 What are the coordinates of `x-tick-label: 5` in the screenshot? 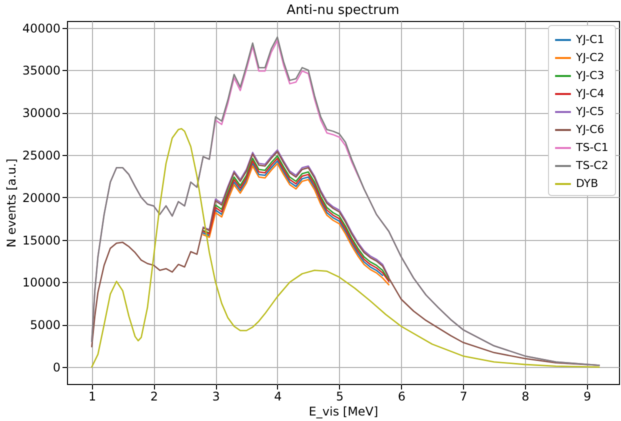 It's located at (340, 397).